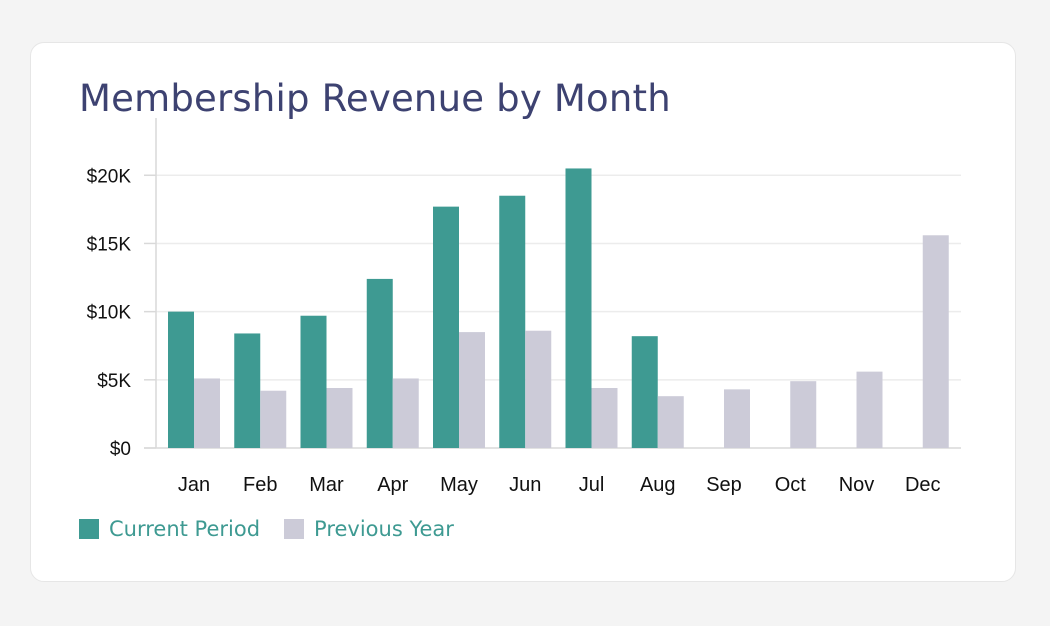  I want to click on bar-current-apr, so click(379, 363).